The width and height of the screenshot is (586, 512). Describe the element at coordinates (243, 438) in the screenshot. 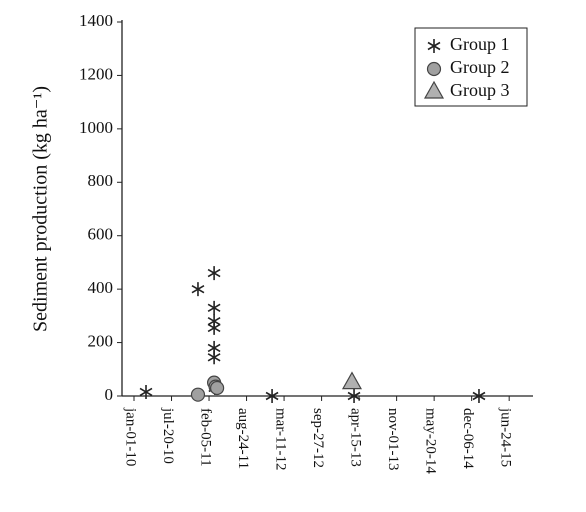

I see `x-tick-label: aug-24-11` at that location.